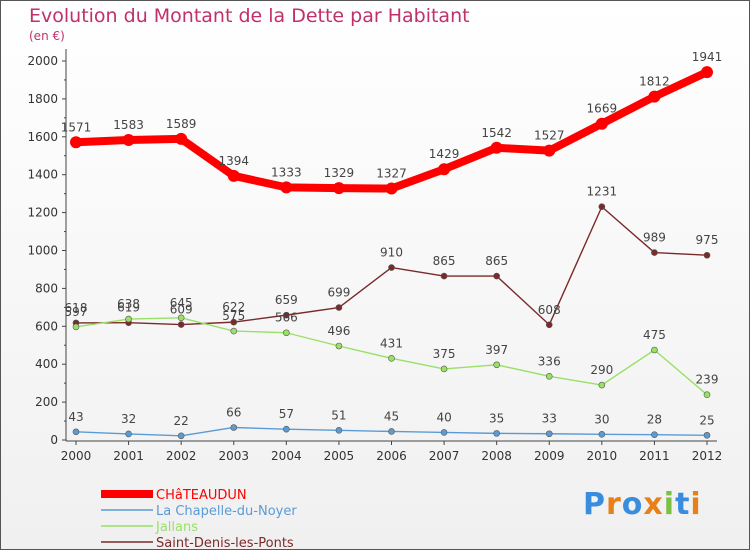 This screenshot has height=550, width=750. What do you see at coordinates (338, 293) in the screenshot?
I see `data-label: 699` at bounding box center [338, 293].